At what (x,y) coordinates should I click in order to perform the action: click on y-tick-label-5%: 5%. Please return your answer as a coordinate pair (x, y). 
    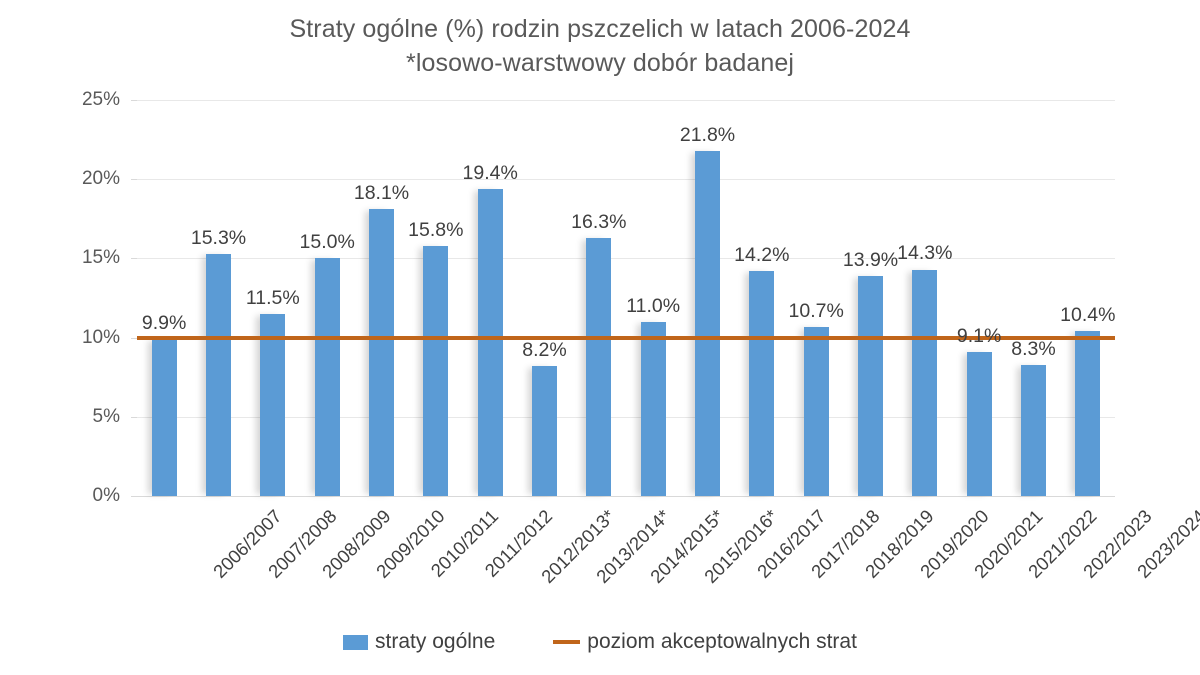
    Looking at the image, I should click on (106, 416).